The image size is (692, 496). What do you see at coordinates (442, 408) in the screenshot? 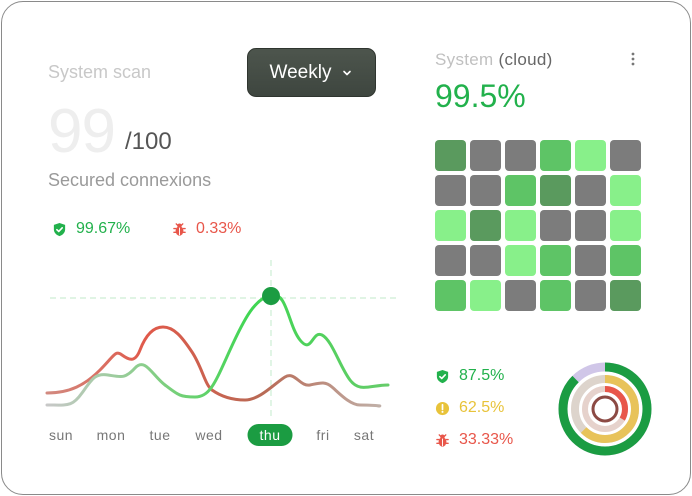
I see `warning-icon` at bounding box center [442, 408].